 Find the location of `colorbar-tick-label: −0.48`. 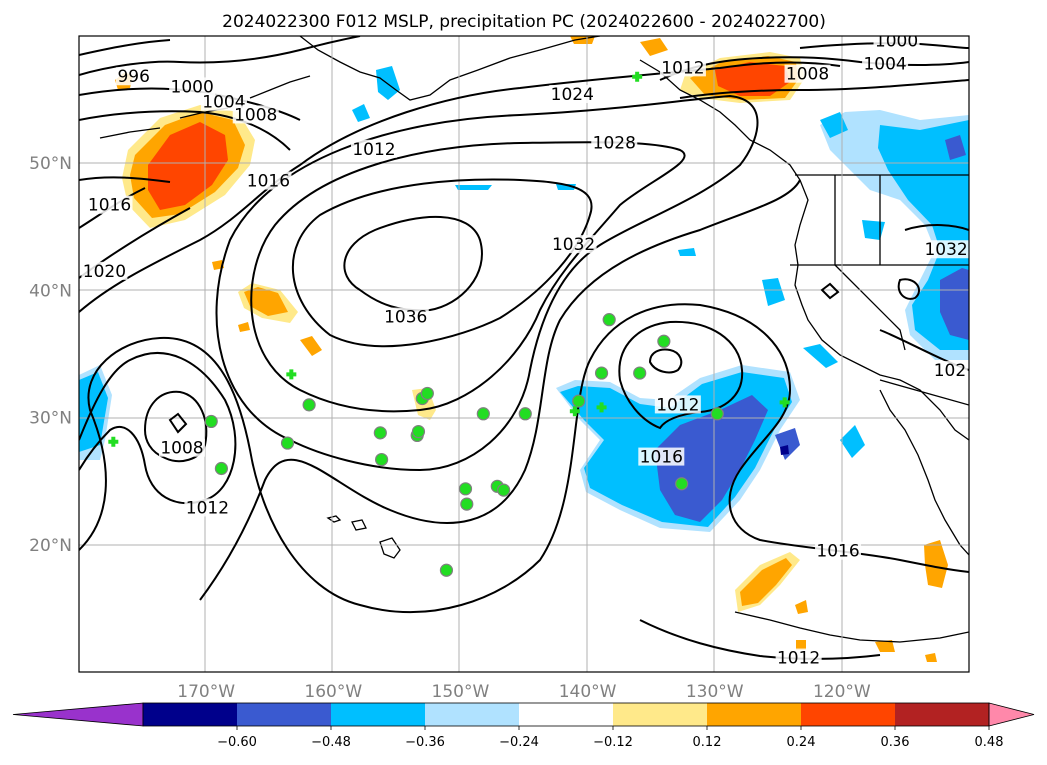

colorbar-tick-label: −0.48 is located at coordinates (331, 742).